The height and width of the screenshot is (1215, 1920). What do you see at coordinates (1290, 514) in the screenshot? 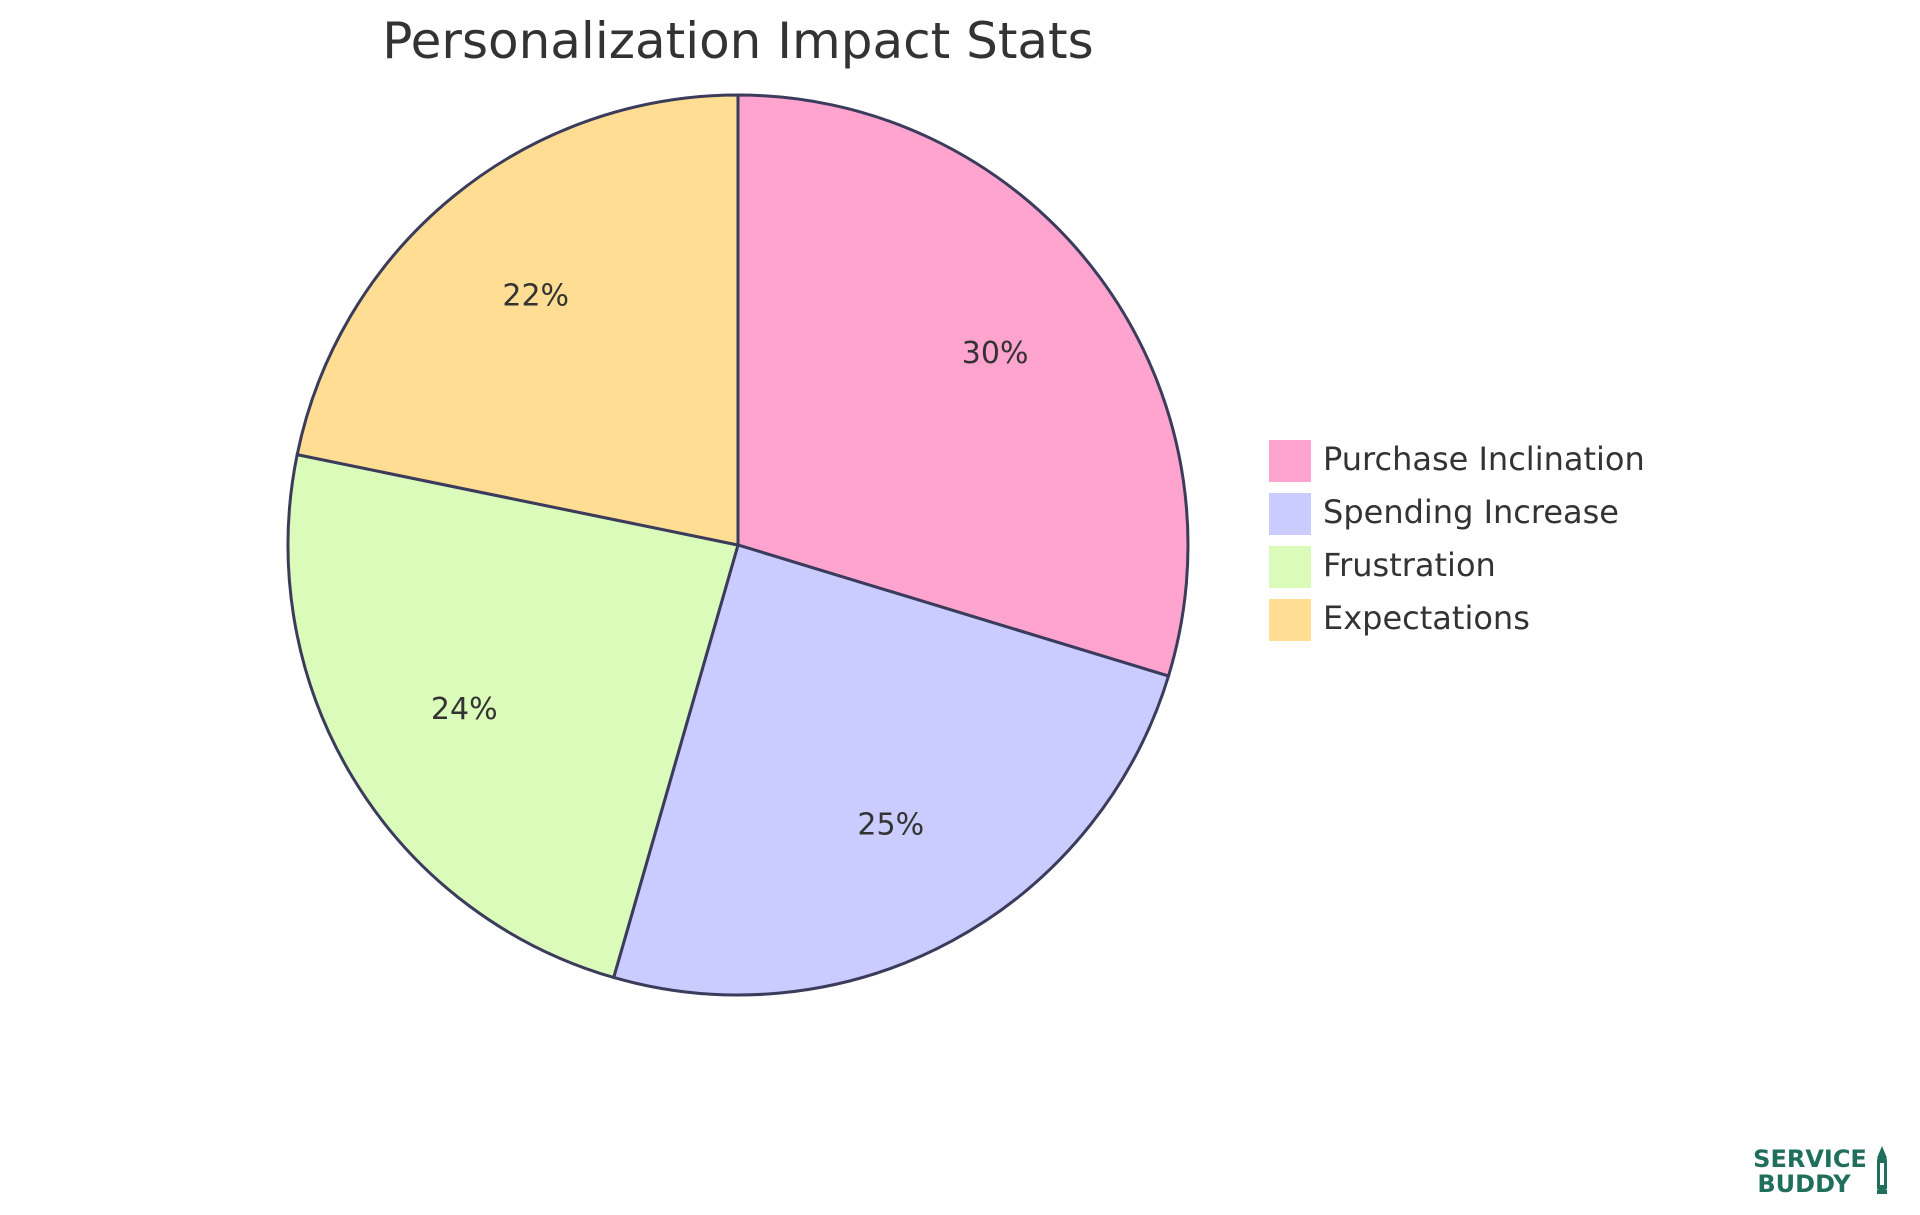
I see `legend-swatch-spending-increase` at bounding box center [1290, 514].